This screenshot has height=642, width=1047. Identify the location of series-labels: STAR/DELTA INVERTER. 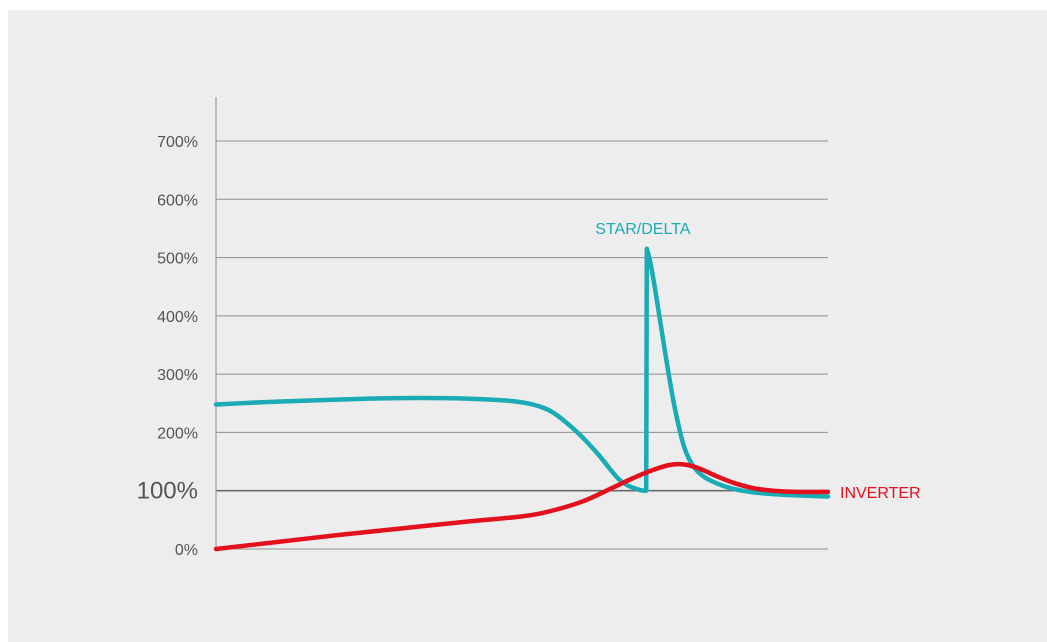
(757, 361).